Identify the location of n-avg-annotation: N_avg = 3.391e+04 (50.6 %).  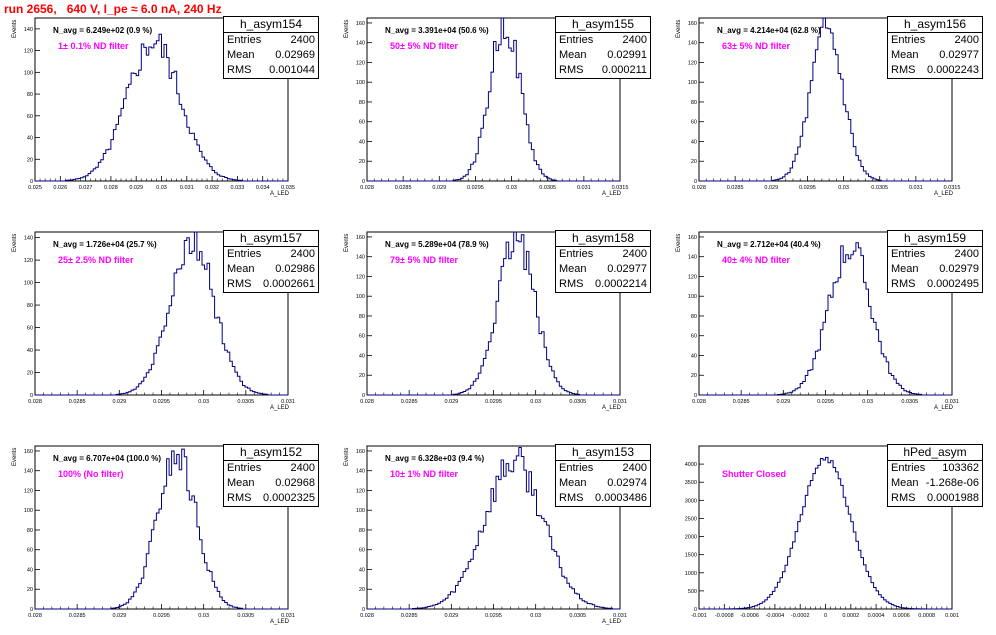
(437, 30).